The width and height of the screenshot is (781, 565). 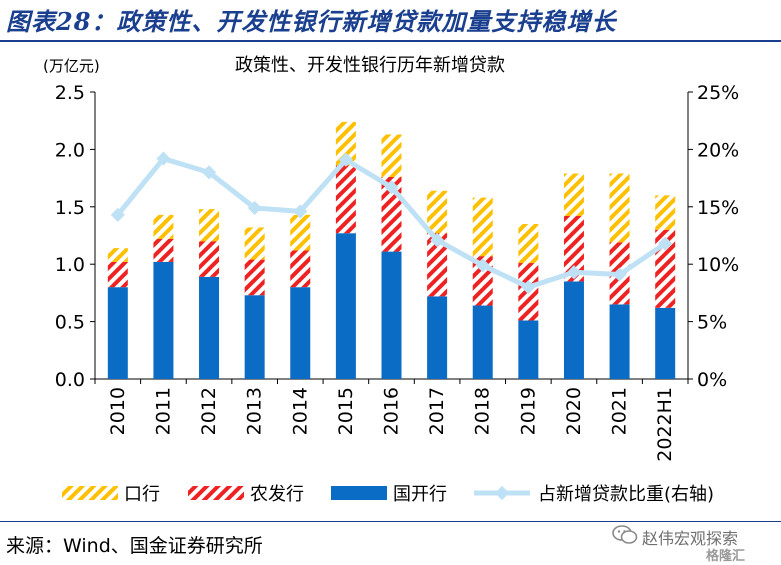 What do you see at coordinates (390, 521) in the screenshot?
I see `footer-divider` at bounding box center [390, 521].